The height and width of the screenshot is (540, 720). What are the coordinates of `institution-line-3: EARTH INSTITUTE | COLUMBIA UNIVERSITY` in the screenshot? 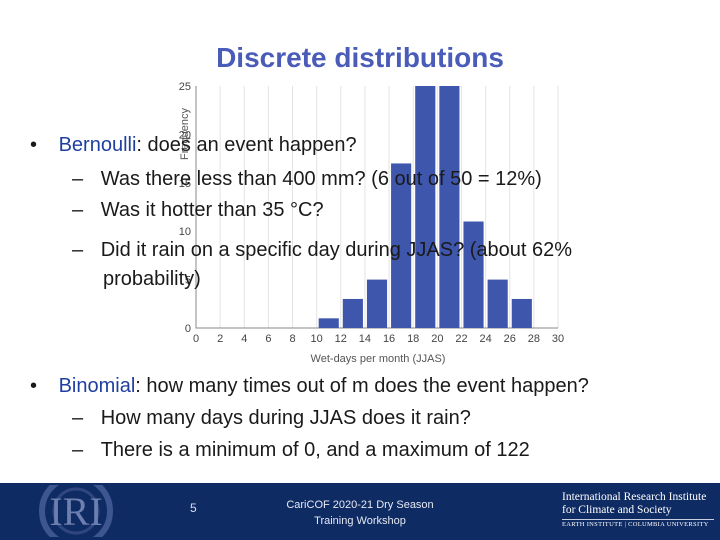 It's located at (638, 523).